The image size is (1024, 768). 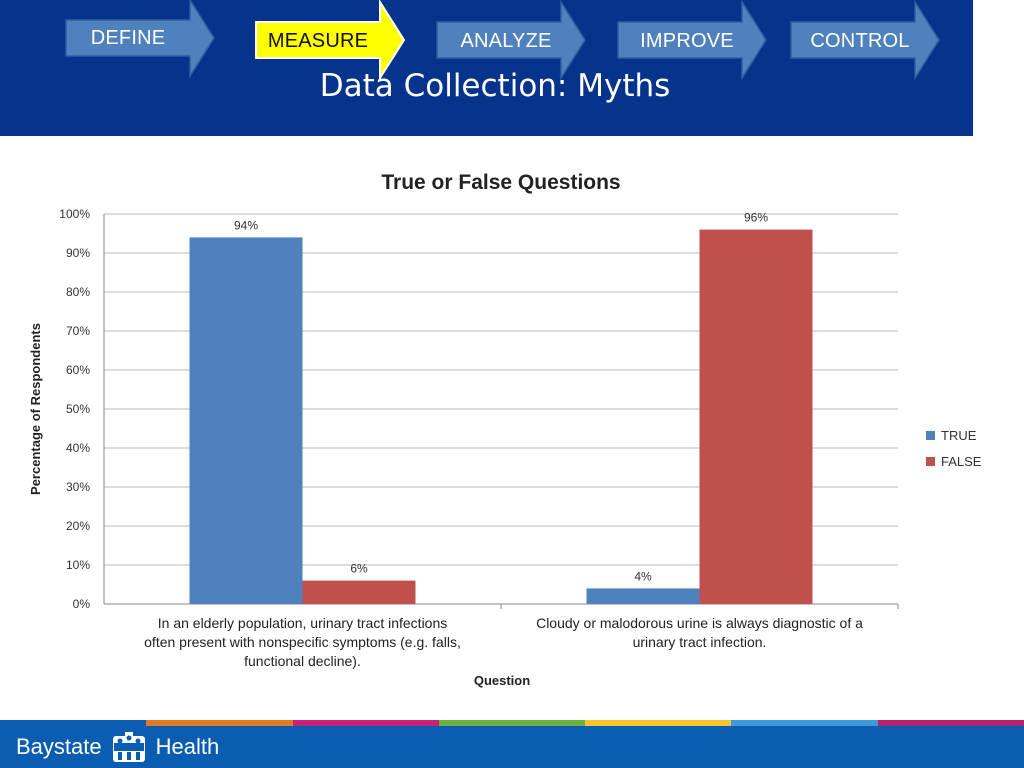 I want to click on y-tick-label: 40%, so click(x=78, y=448).